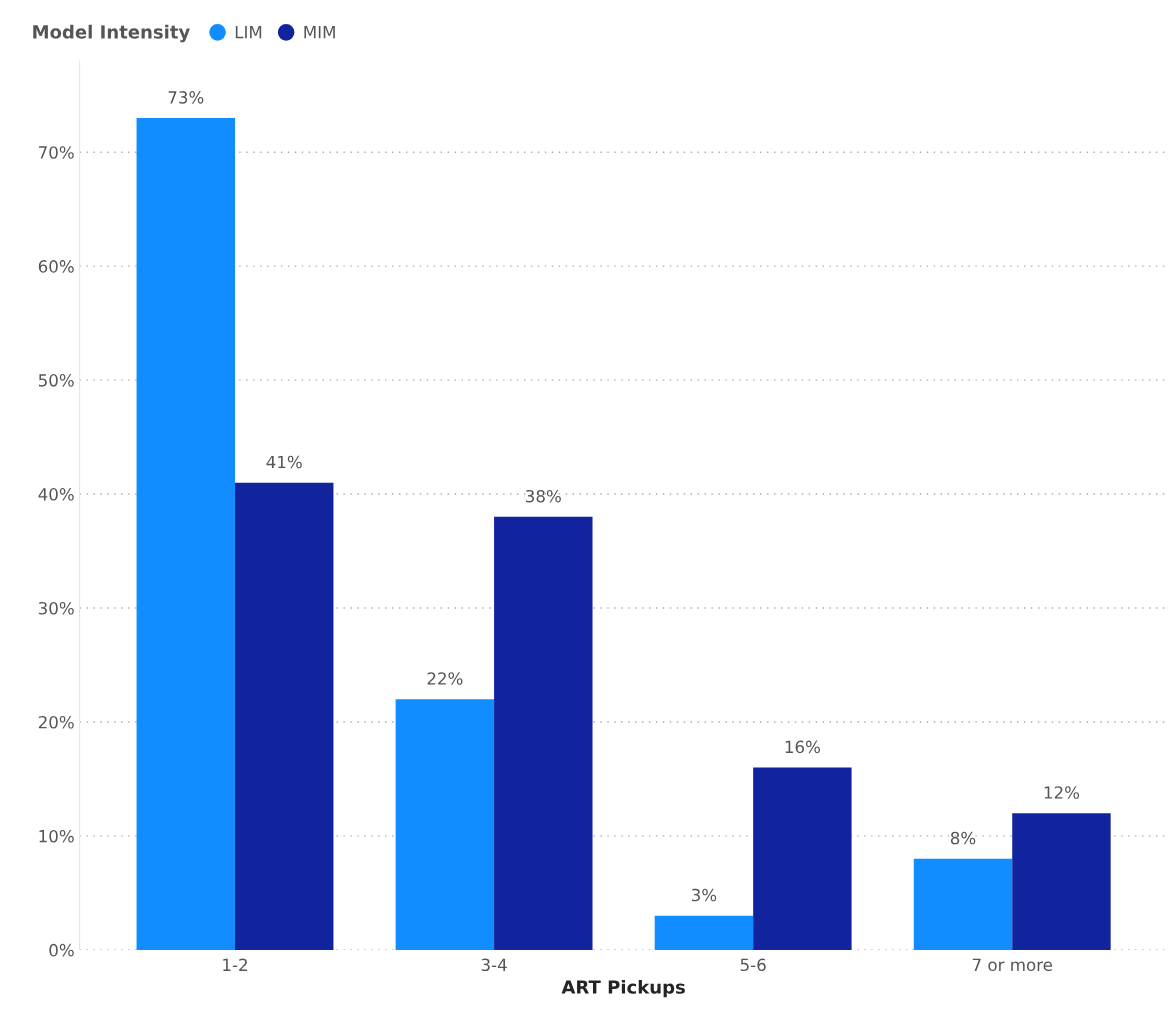 This screenshot has height=1017, width=1170. I want to click on data-label: 8%, so click(963, 838).